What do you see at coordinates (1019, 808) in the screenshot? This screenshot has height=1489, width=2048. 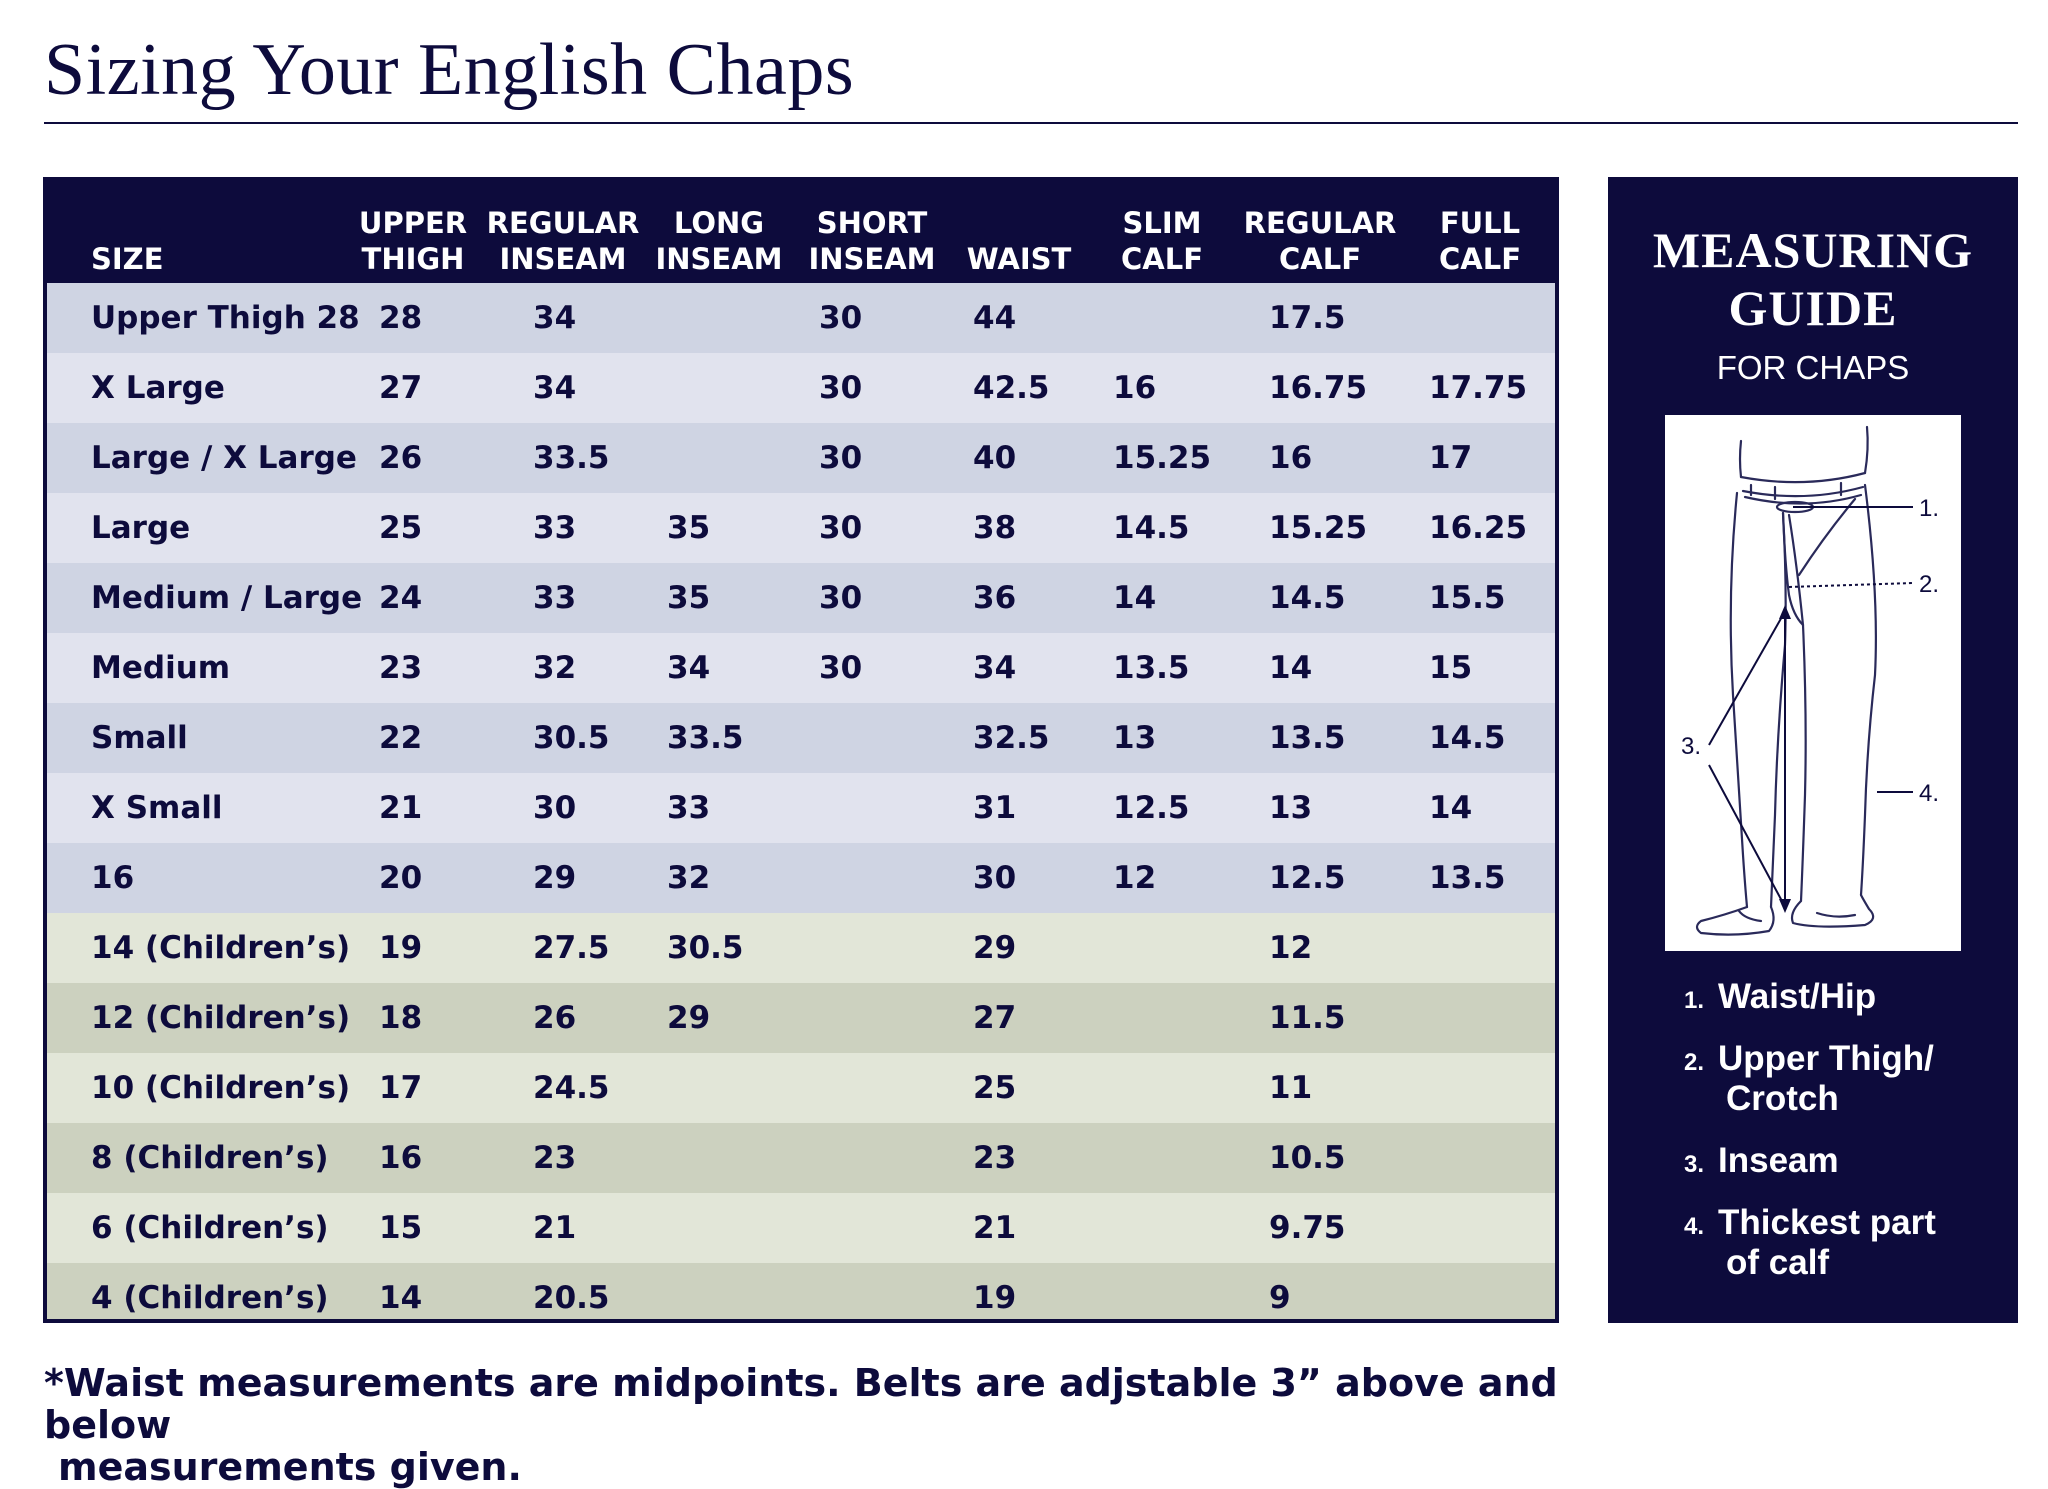 I see `value-cell: 31` at bounding box center [1019, 808].